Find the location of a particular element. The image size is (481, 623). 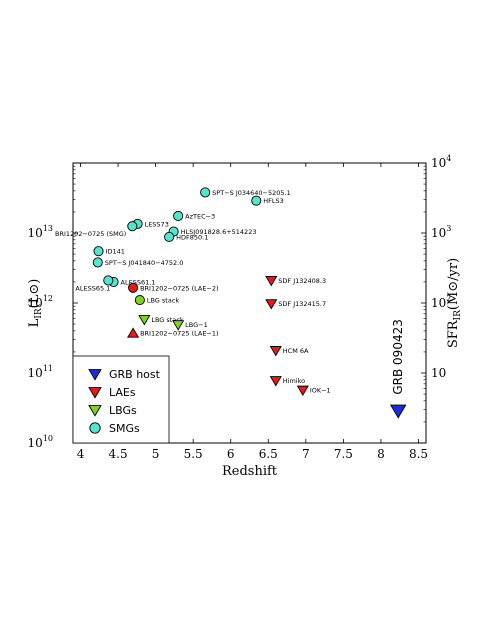

x-tick-label: 5.5 is located at coordinates (193, 454).